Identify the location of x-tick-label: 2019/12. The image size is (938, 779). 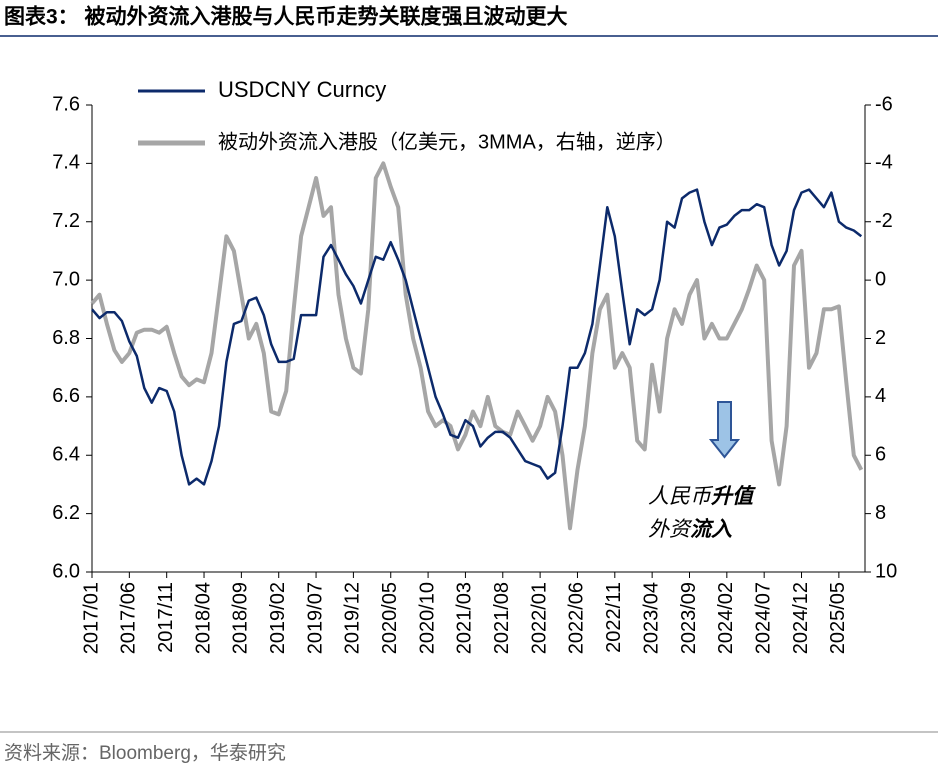
(353, 618).